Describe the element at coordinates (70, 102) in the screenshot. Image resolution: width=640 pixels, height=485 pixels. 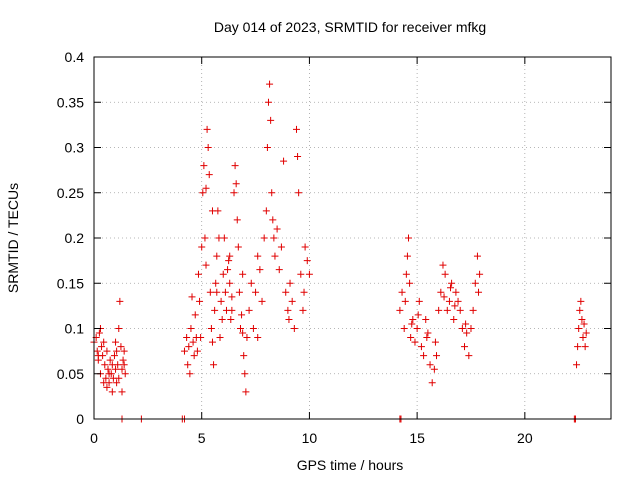
I see `y-tick-label: 0.35` at that location.